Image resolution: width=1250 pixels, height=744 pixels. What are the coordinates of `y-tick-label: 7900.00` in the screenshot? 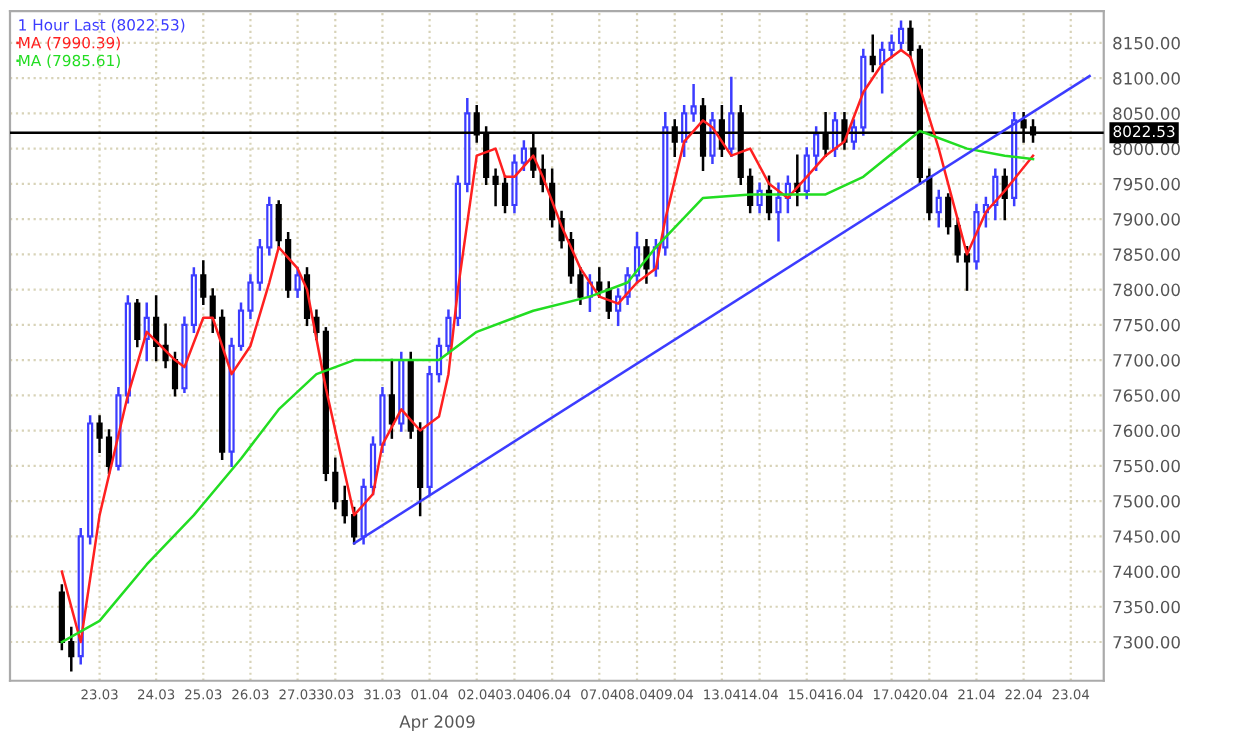 It's located at (1146, 219).